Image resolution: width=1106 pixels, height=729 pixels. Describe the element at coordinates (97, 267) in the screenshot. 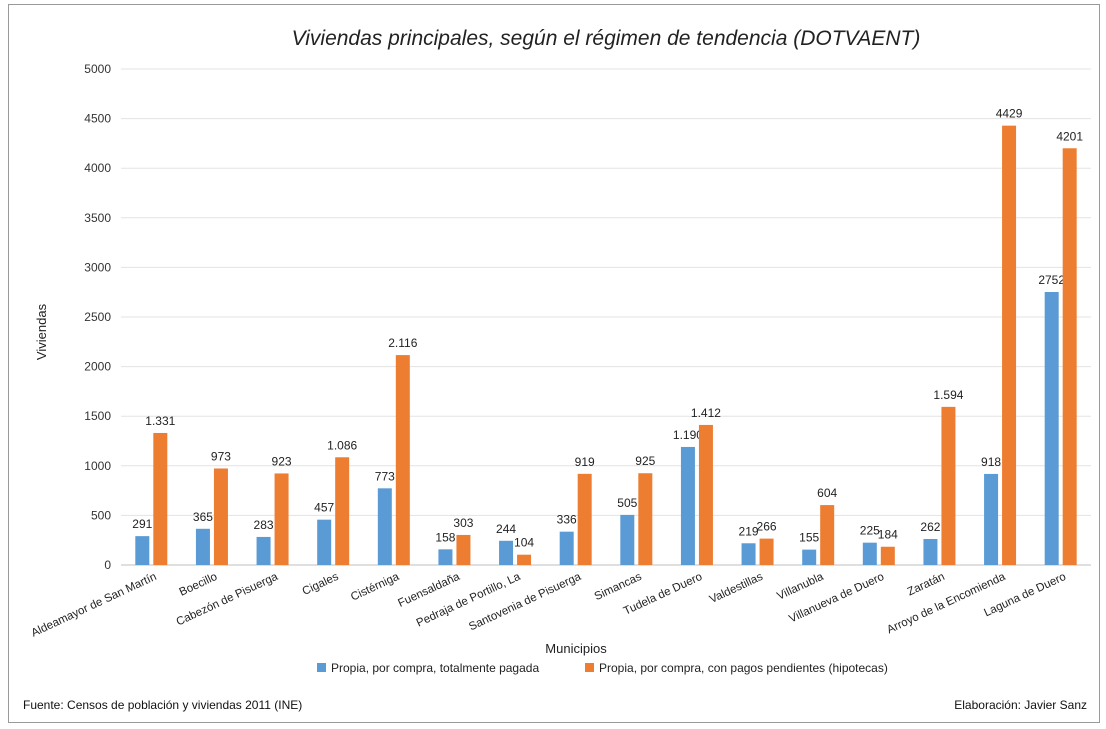

I see `y-tick-label: 3000` at that location.